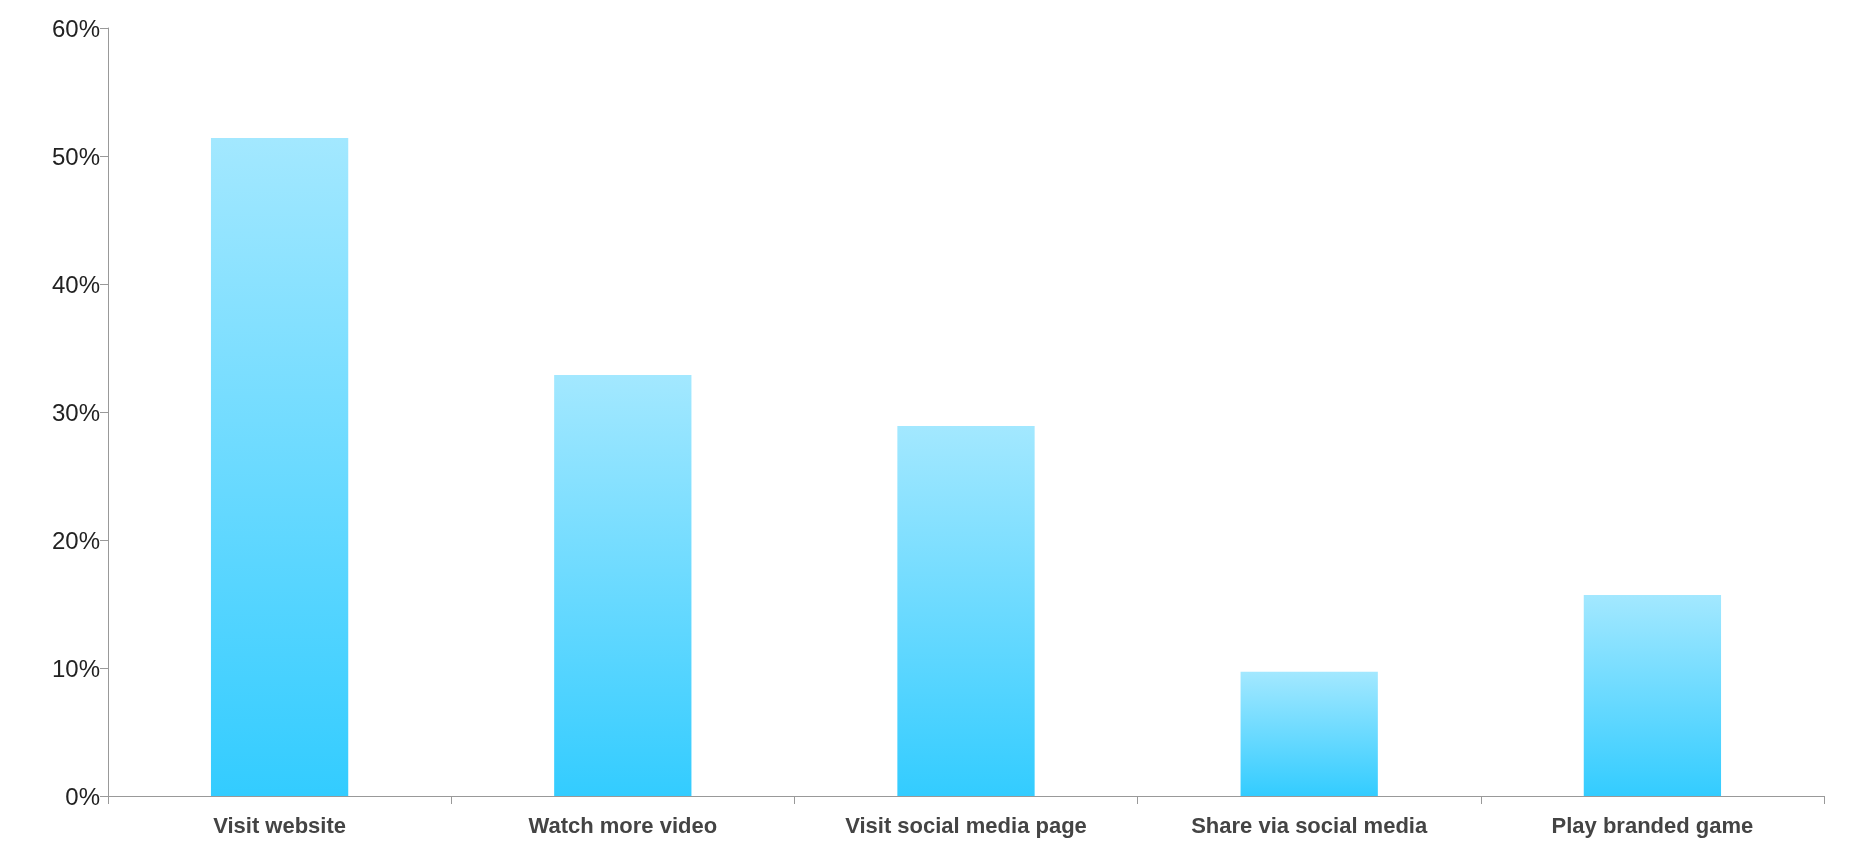 The image size is (1852, 854). Describe the element at coordinates (1309, 825) in the screenshot. I see `x-tick-label: Share via social media` at that location.